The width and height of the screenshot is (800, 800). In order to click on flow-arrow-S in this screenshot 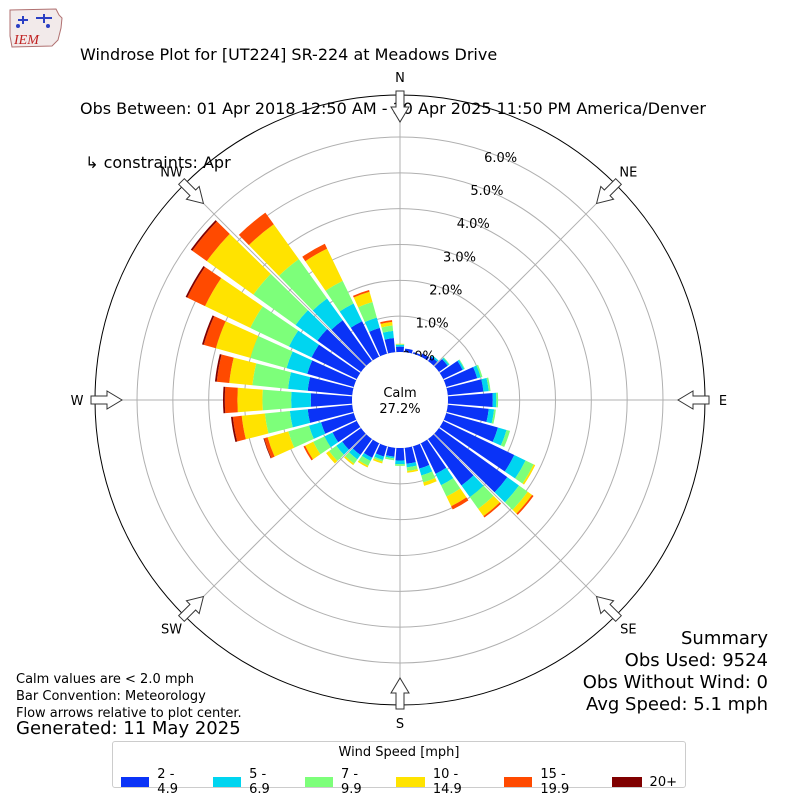, I will do `click(400, 693)`.